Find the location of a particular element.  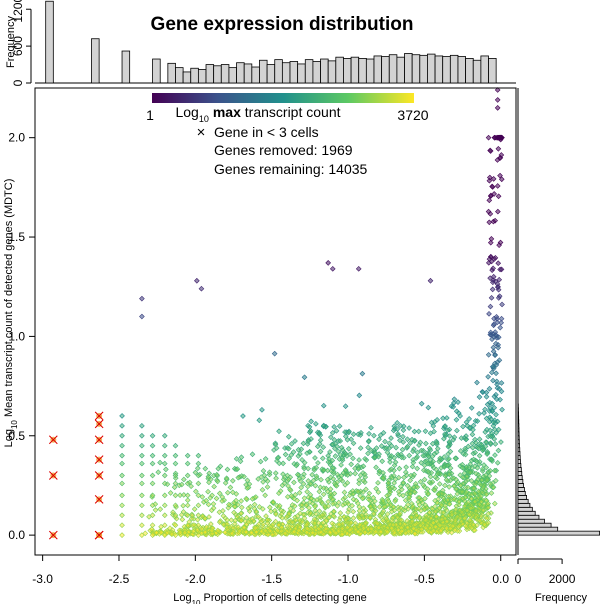

x-axis-label: Log10 Proportion of cells detecting gene is located at coordinates (270, 598).